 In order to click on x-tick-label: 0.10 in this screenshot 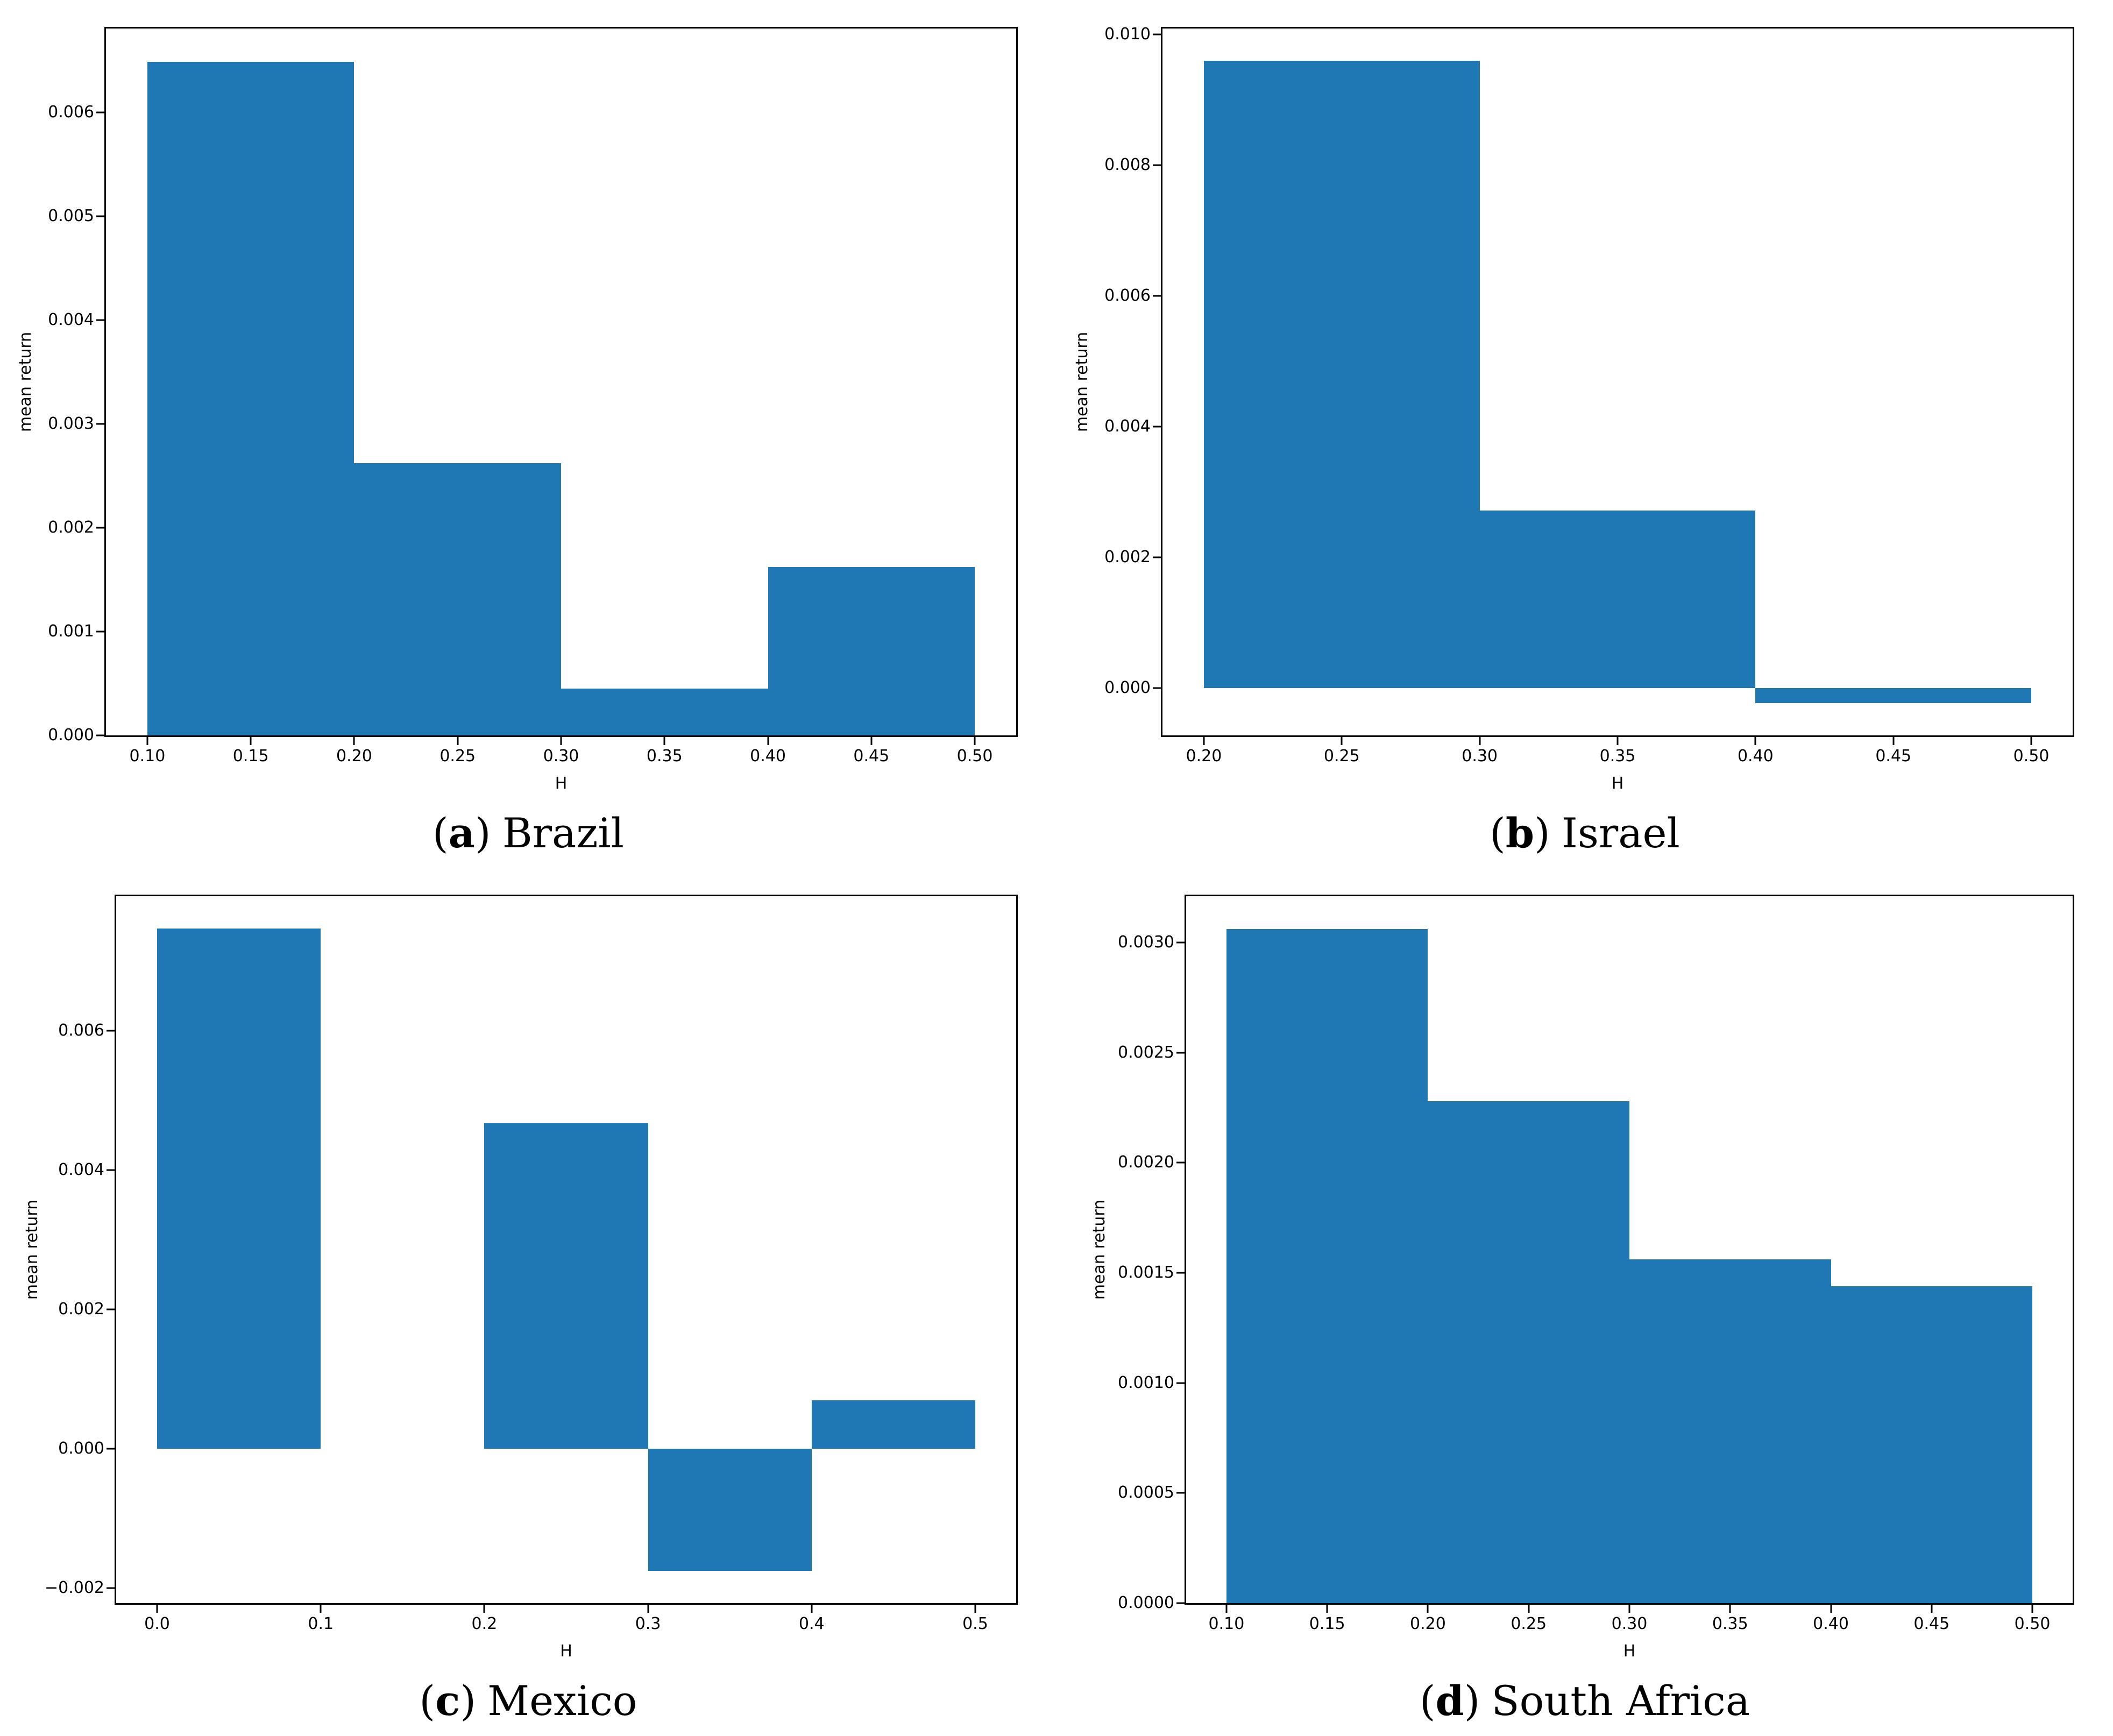, I will do `click(147, 756)`.